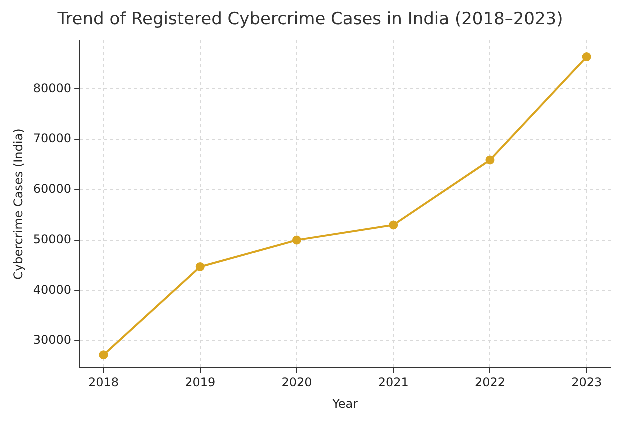 Image resolution: width=625 pixels, height=424 pixels. I want to click on y-tick-label: 80000, so click(52, 88).